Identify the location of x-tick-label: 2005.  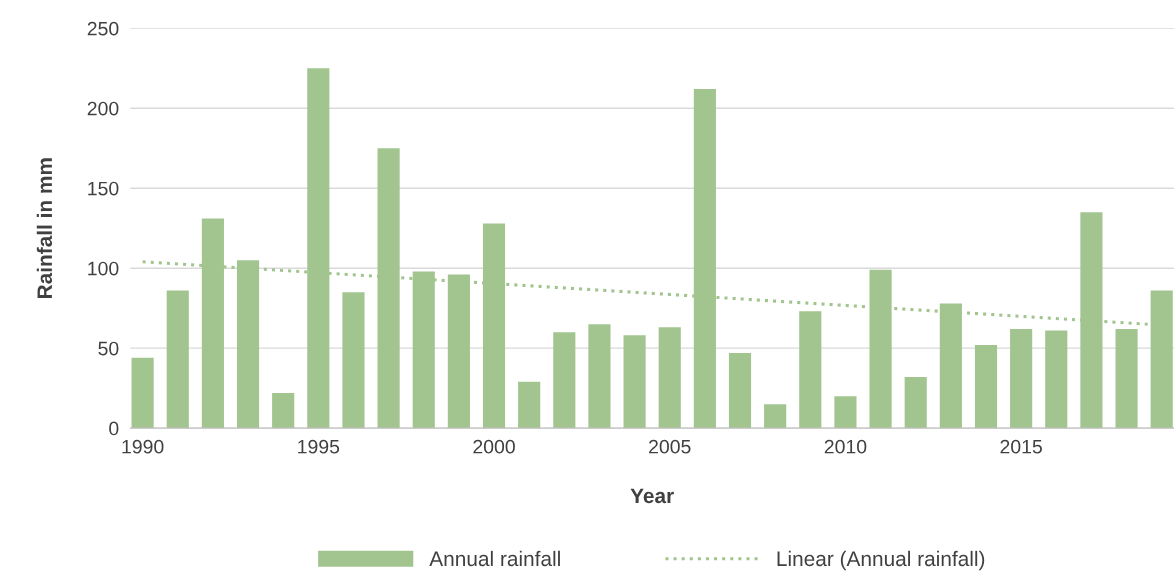
(670, 446).